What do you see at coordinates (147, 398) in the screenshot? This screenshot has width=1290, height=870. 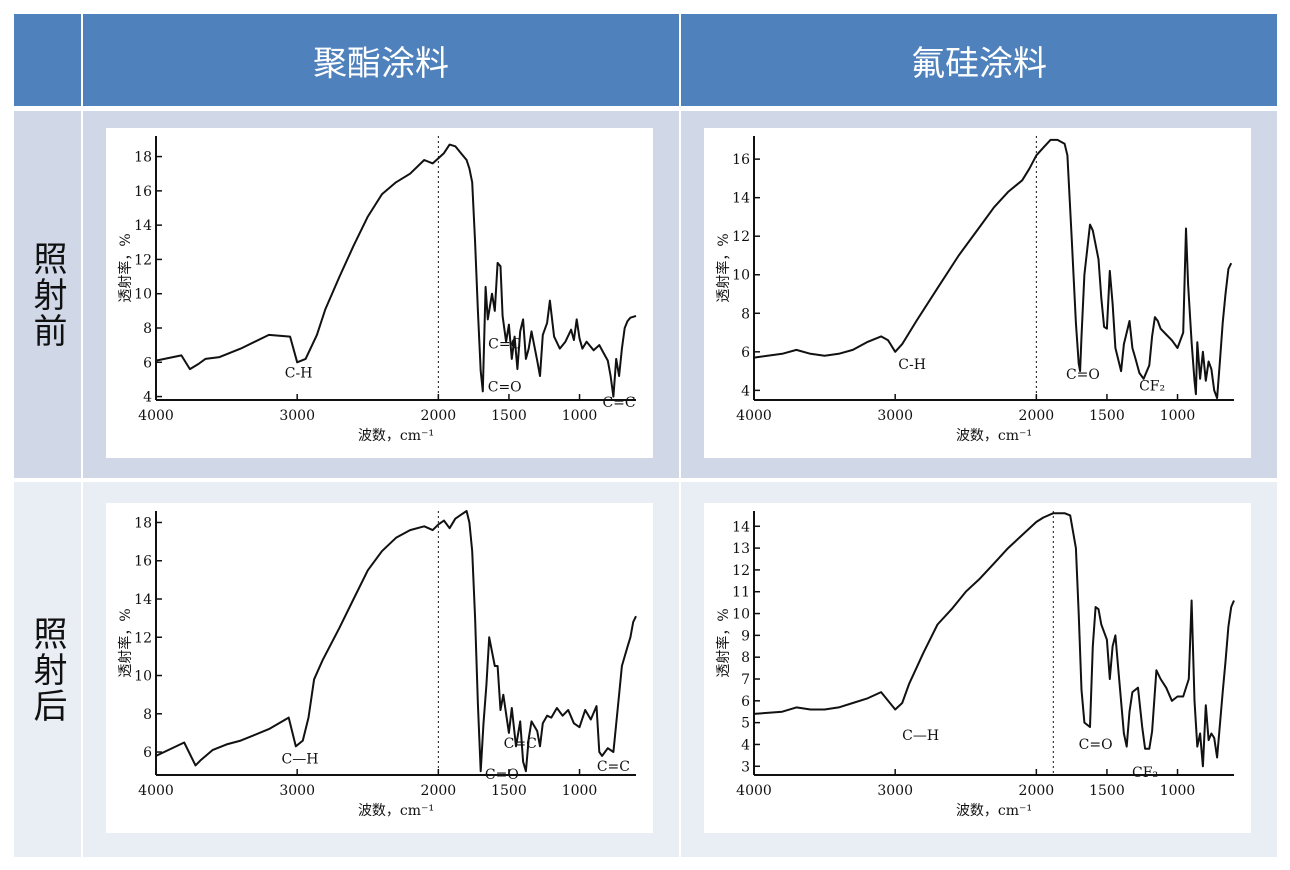 I see `chart-0-y-tick-label-0: 4` at bounding box center [147, 398].